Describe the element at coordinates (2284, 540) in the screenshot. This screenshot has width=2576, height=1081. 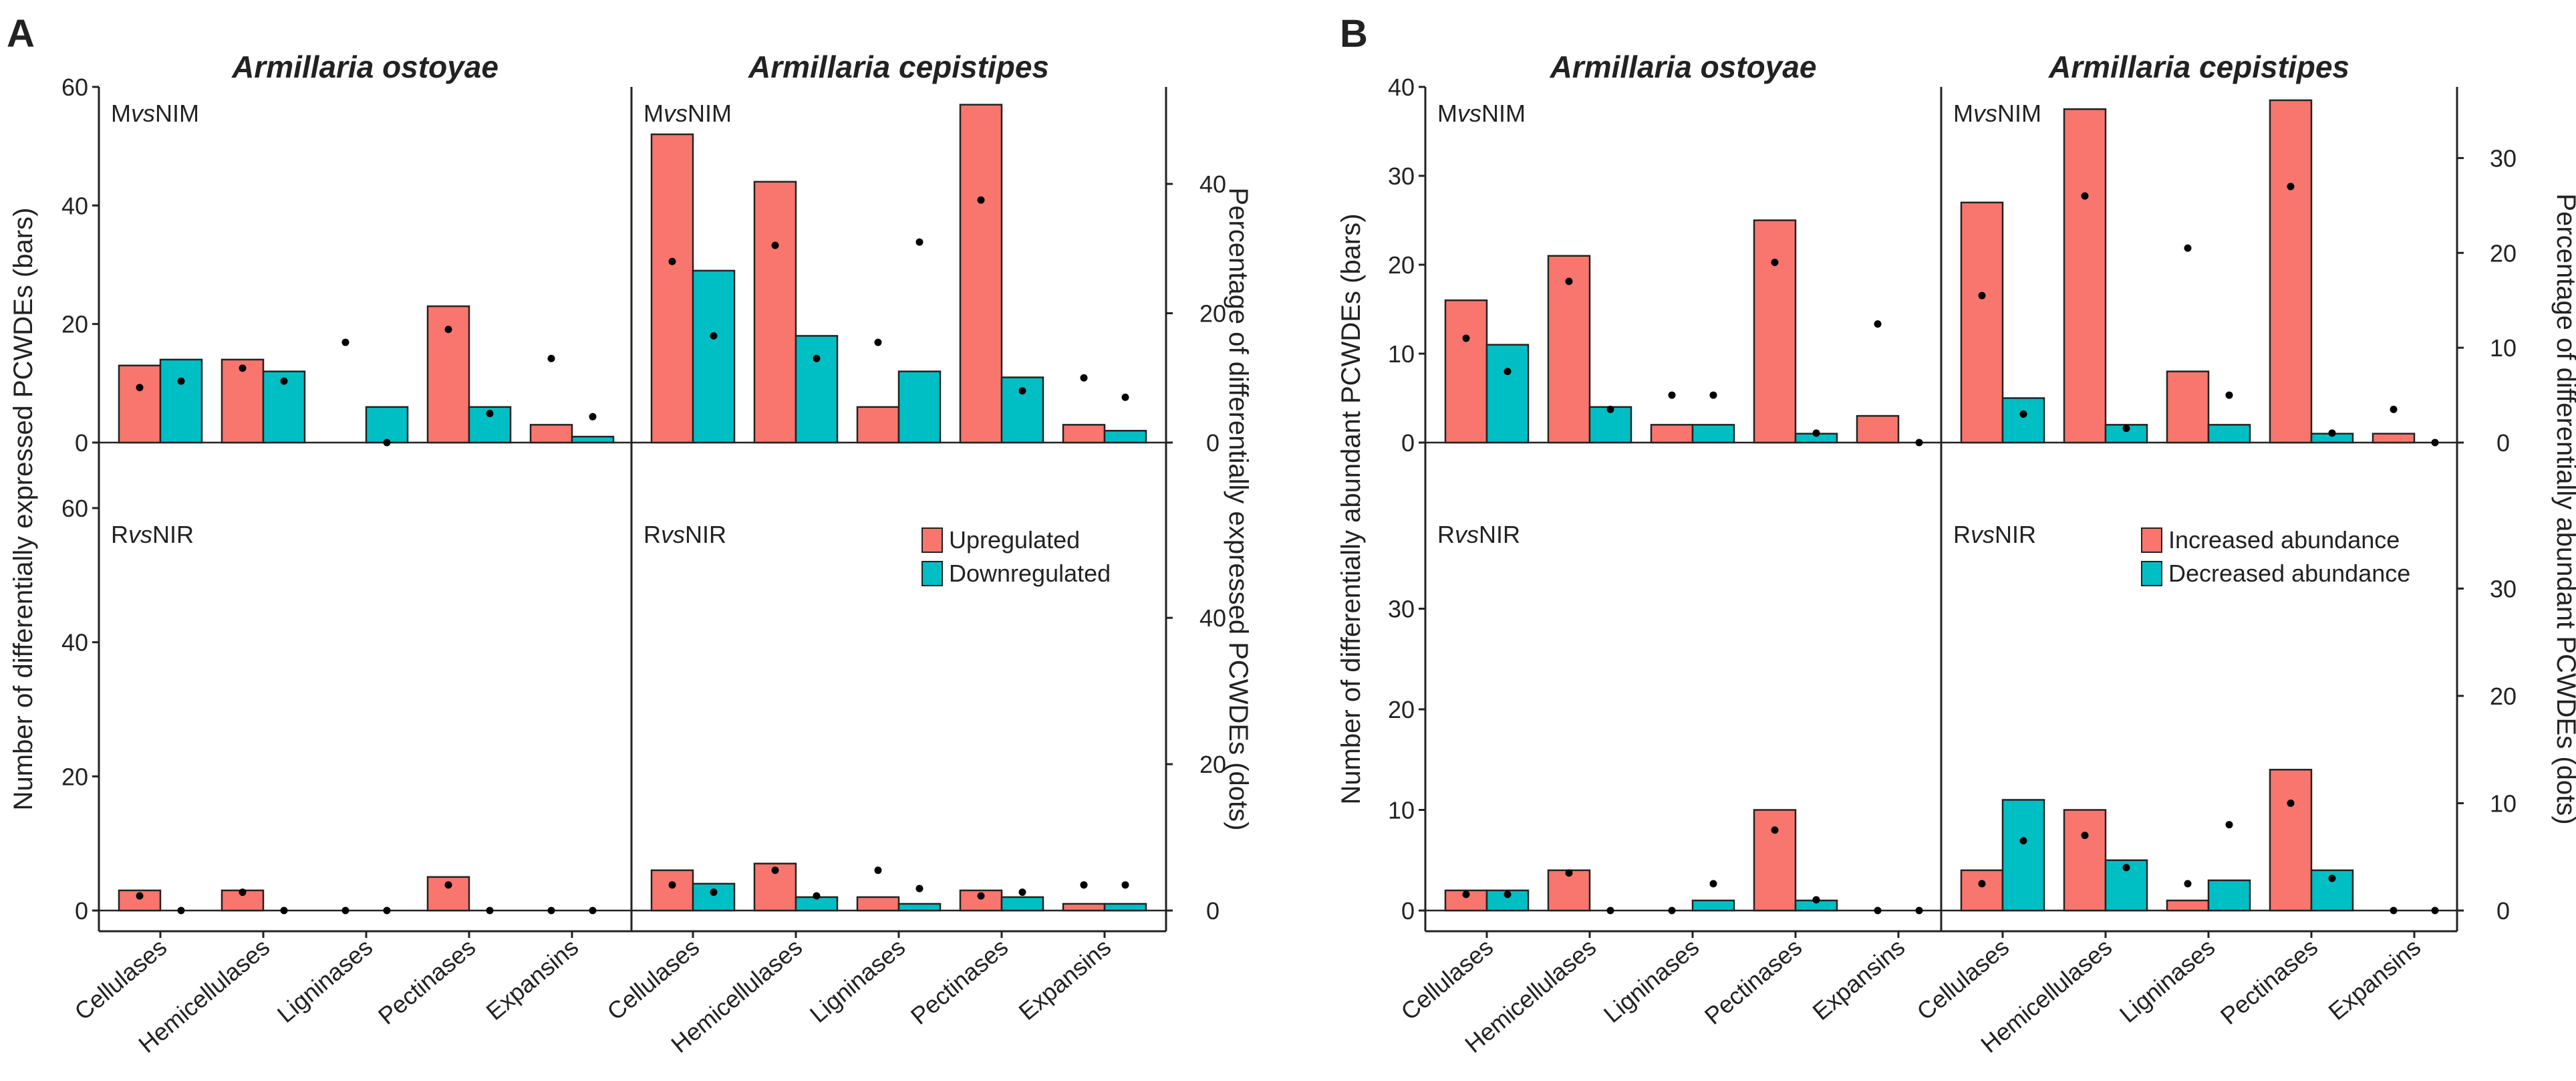
I see `legend-label: Increased abundance` at that location.